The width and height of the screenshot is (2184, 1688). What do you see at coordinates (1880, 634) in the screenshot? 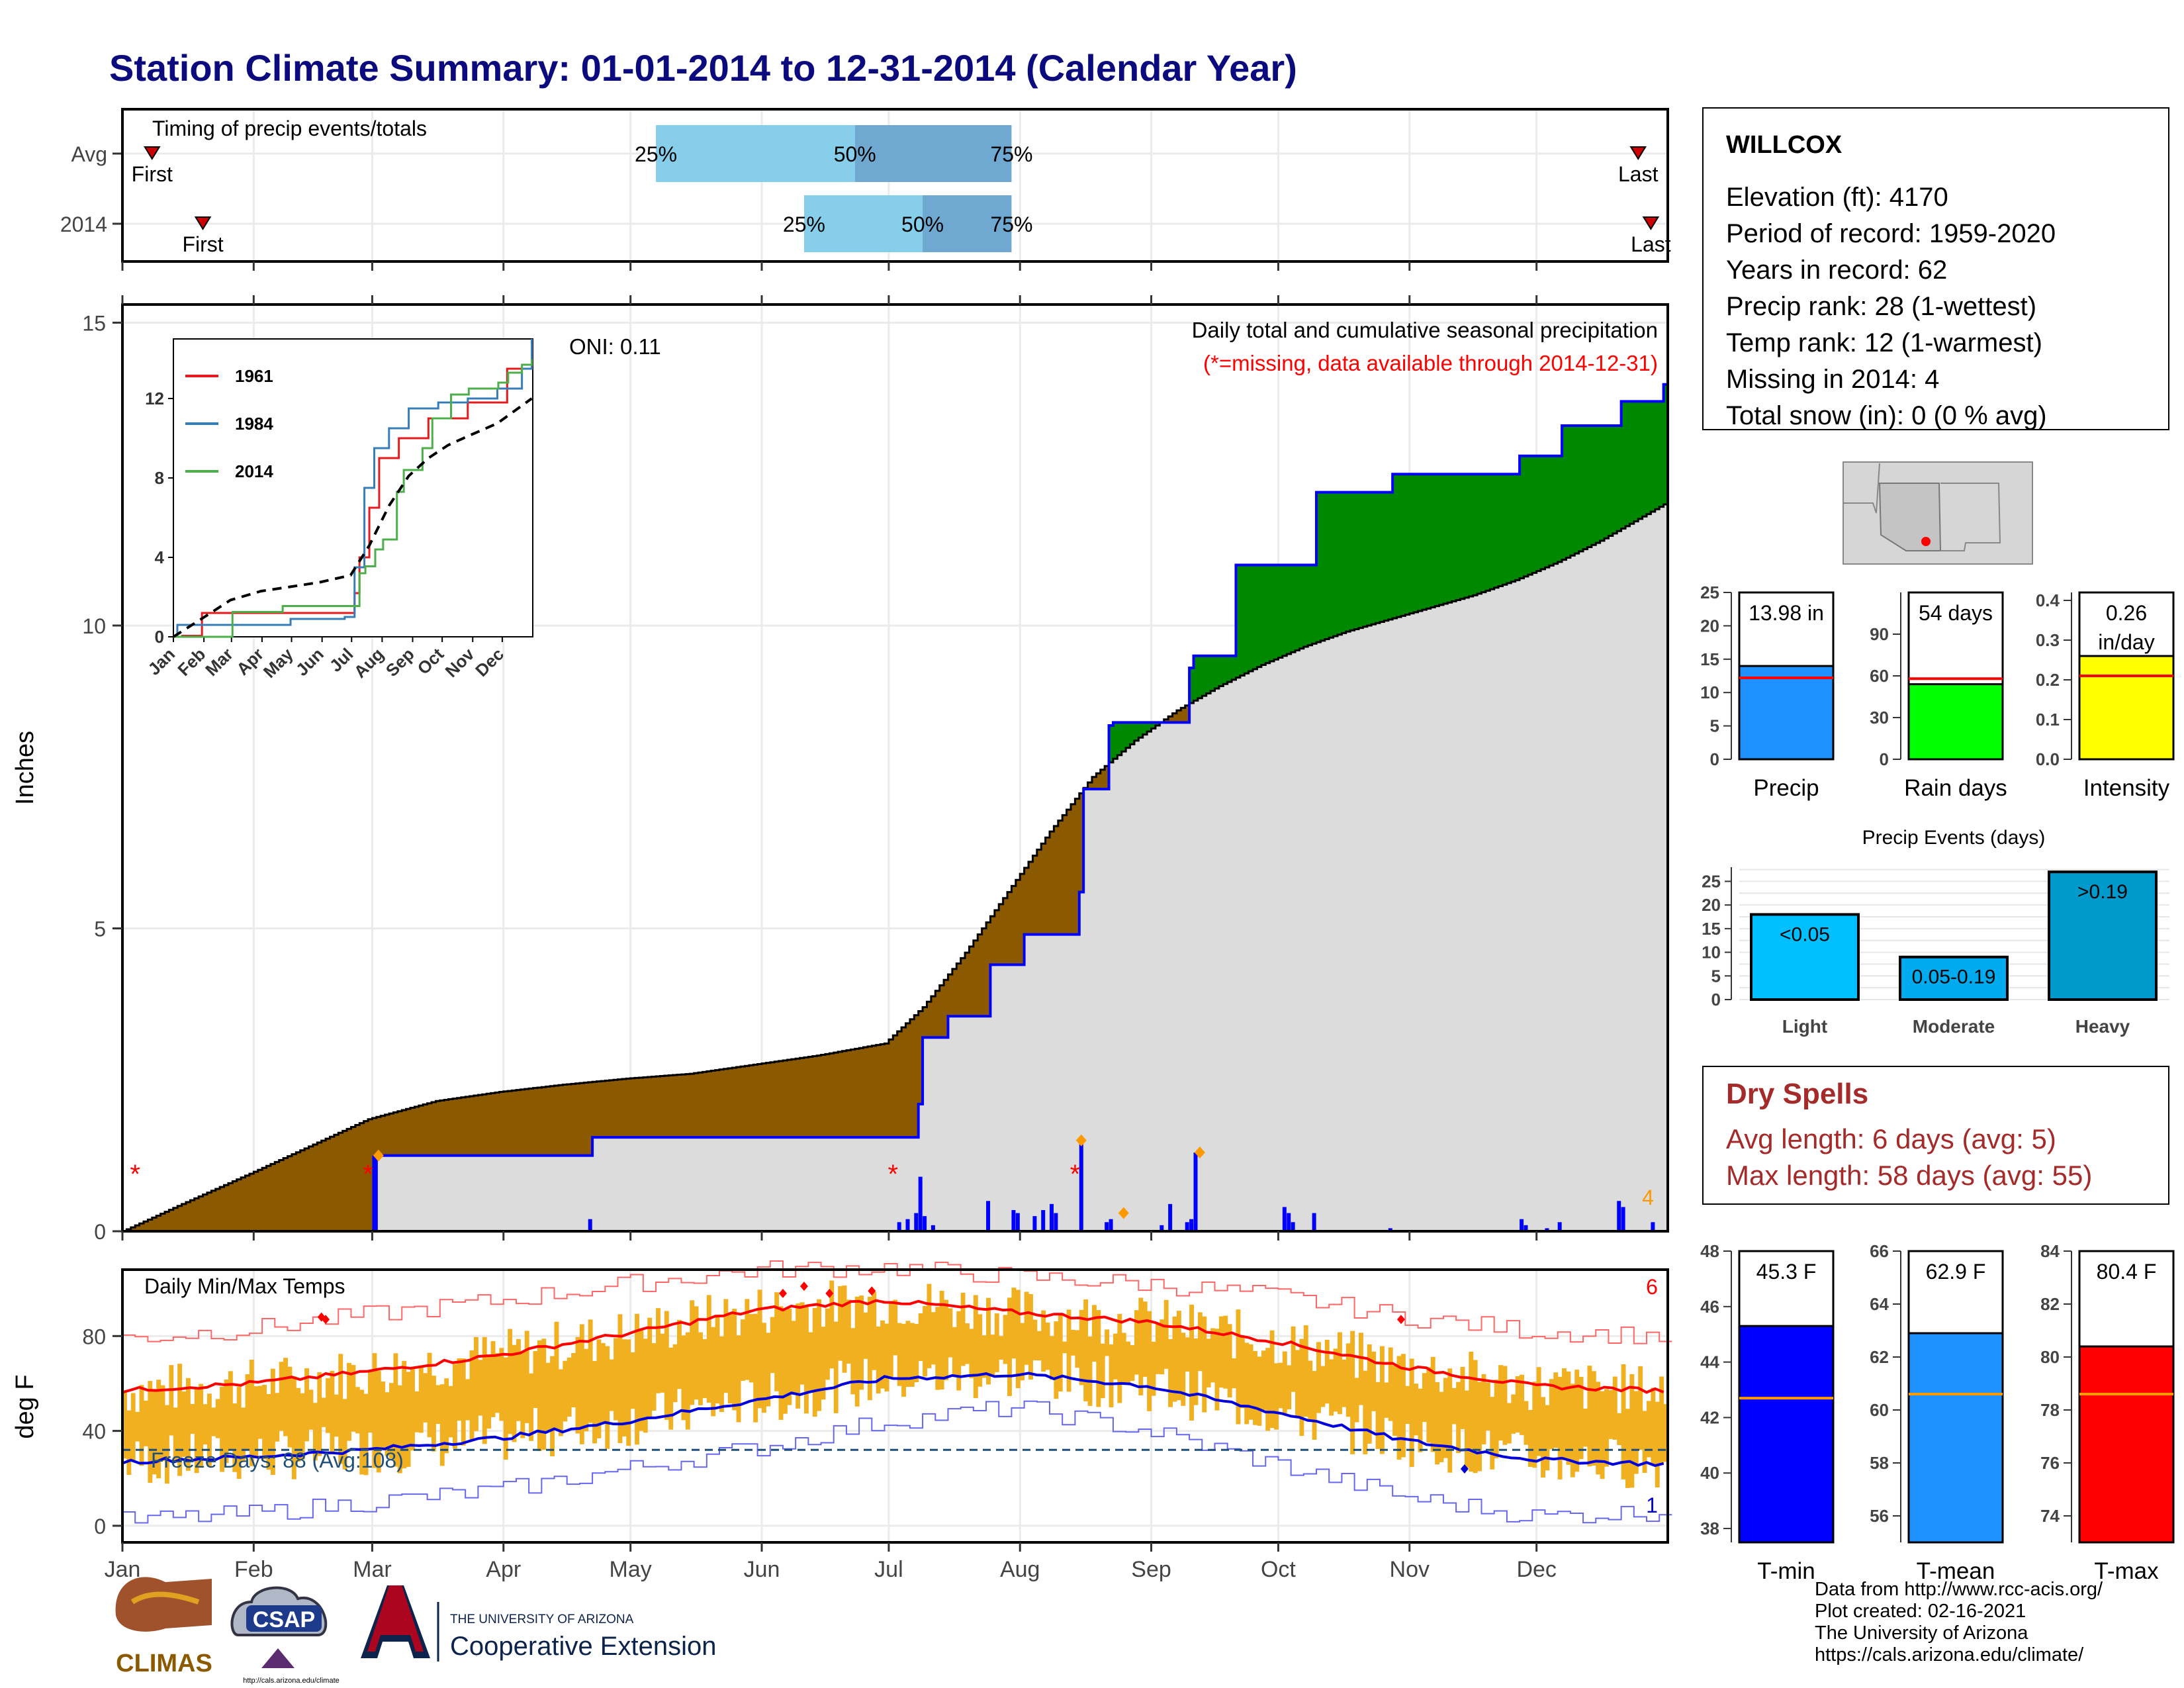
I see `precip-gauge-ytick-label: 90` at bounding box center [1880, 634].